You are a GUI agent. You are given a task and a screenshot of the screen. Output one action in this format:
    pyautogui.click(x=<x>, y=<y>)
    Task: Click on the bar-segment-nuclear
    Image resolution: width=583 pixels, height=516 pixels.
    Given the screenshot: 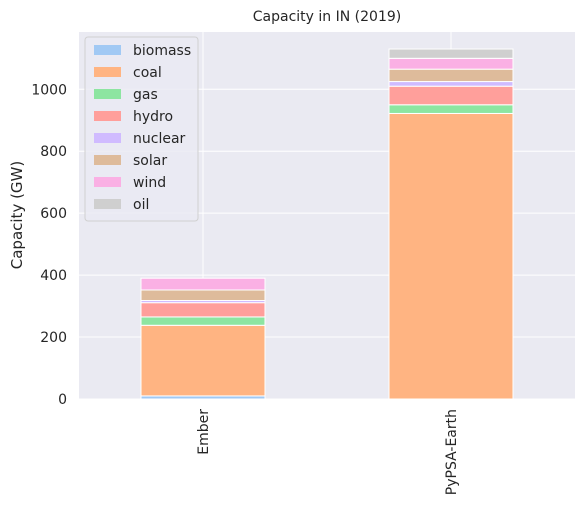 What is the action you would take?
    pyautogui.click(x=451, y=84)
    